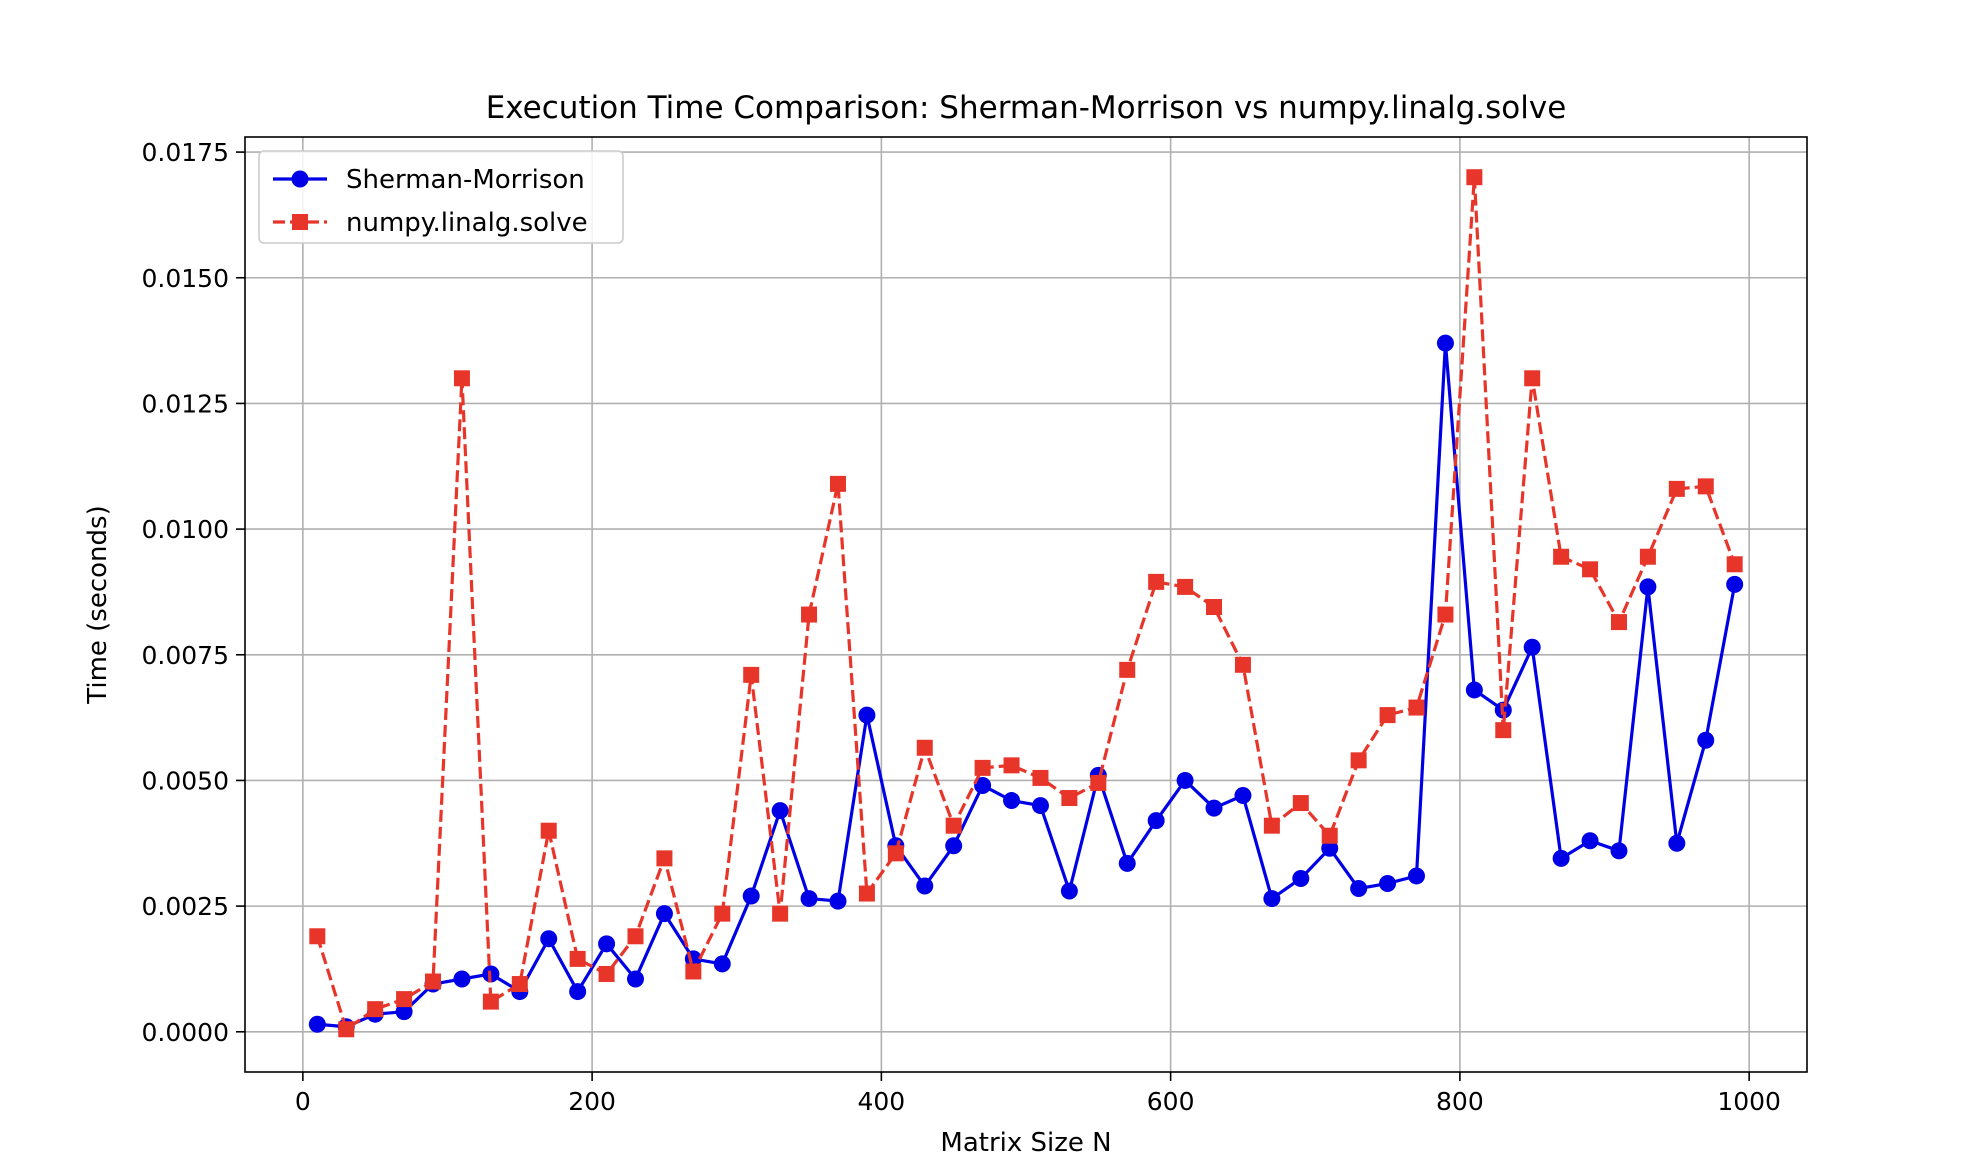 The image size is (1966, 1170). What do you see at coordinates (467, 223) in the screenshot?
I see `legend-label: numpy.linalg.solve` at bounding box center [467, 223].